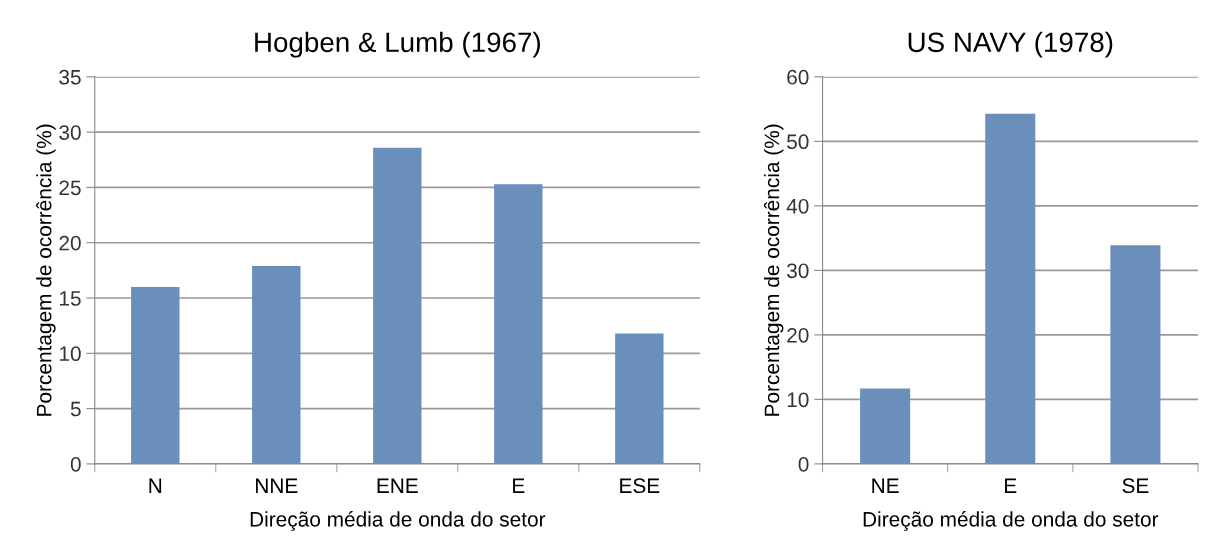 Image resolution: width=1215 pixels, height=549 pixels. I want to click on x-tick-label: SE, so click(1135, 486).